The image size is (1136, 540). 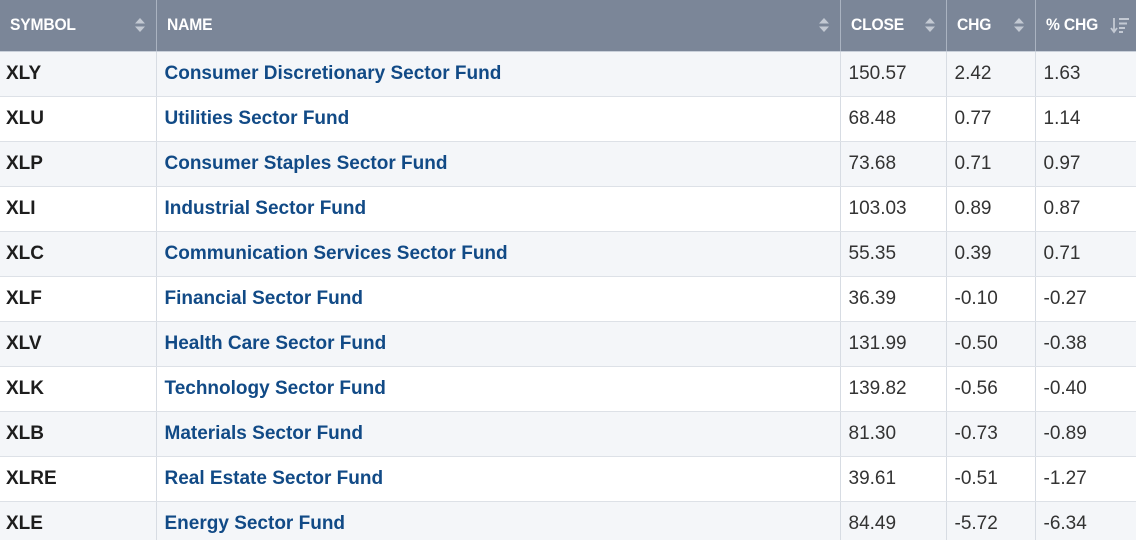 What do you see at coordinates (892, 389) in the screenshot?
I see `close-cell: 139.82` at bounding box center [892, 389].